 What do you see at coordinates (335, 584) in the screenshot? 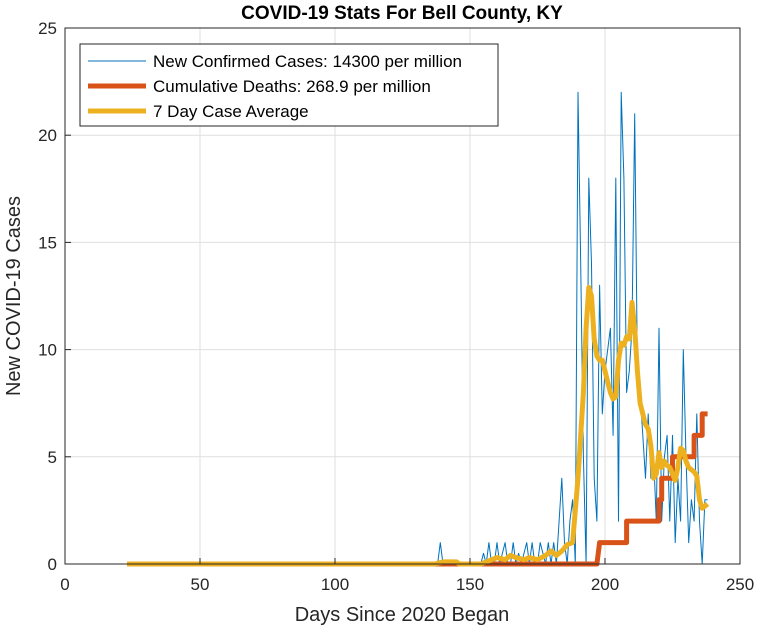
I see `x-tick-label: 100` at bounding box center [335, 584].